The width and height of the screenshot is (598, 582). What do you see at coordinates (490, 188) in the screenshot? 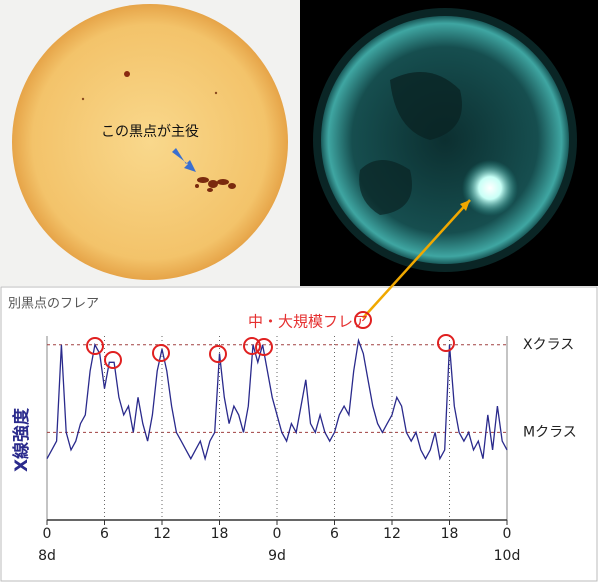
I see `flare-spot` at bounding box center [490, 188].